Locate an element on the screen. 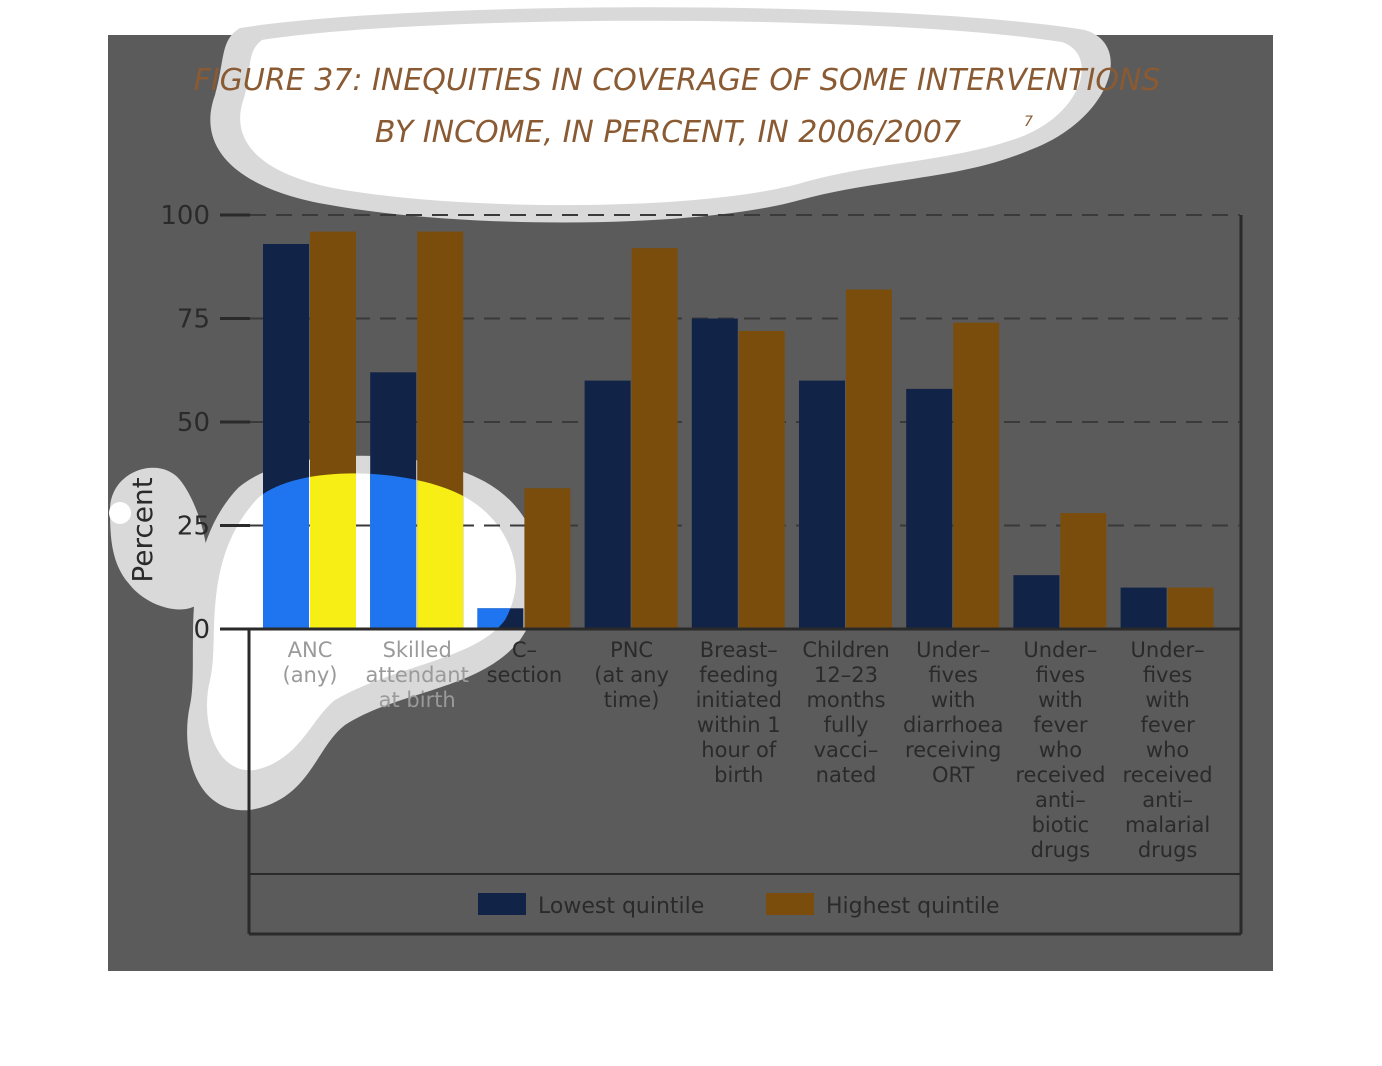 The image size is (1382, 1066). y-axis-label: Percent is located at coordinates (142, 529).